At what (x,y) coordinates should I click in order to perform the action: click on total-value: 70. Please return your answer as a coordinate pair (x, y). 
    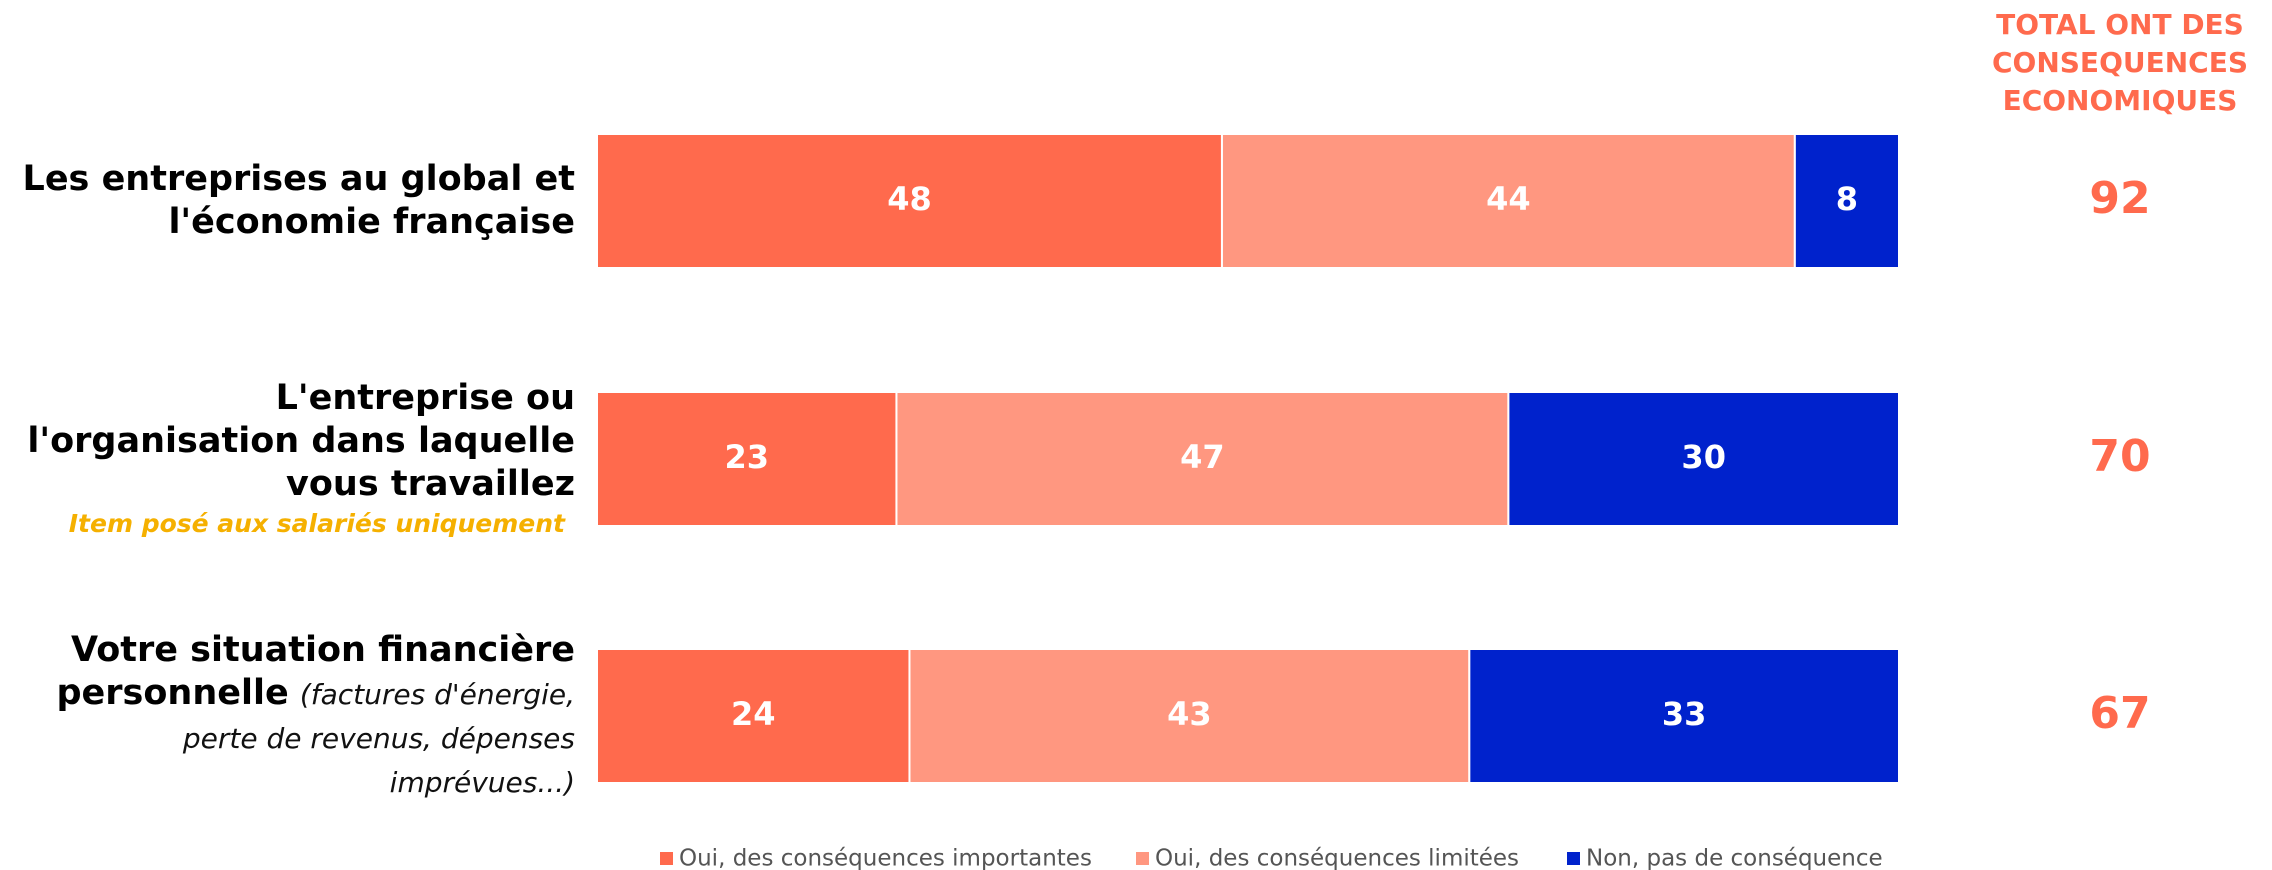
    Looking at the image, I should click on (2119, 456).